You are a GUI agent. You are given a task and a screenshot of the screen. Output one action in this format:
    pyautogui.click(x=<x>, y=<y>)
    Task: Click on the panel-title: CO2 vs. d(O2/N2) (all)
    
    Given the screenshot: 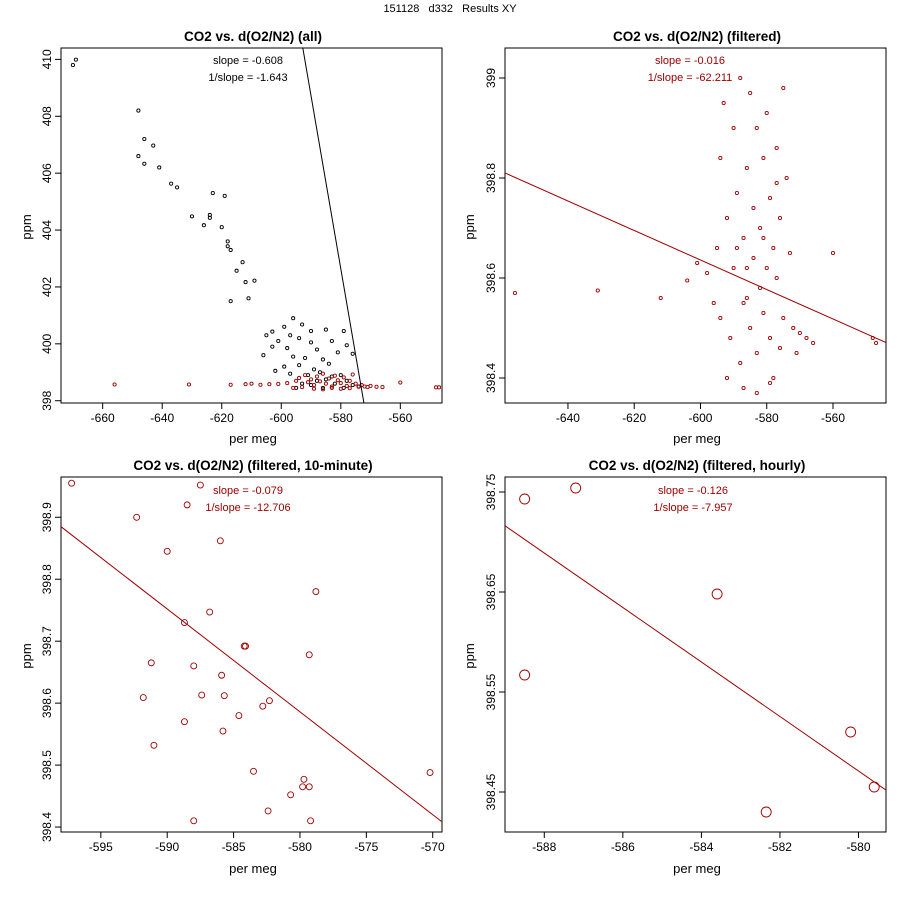 What is the action you would take?
    pyautogui.click(x=253, y=36)
    